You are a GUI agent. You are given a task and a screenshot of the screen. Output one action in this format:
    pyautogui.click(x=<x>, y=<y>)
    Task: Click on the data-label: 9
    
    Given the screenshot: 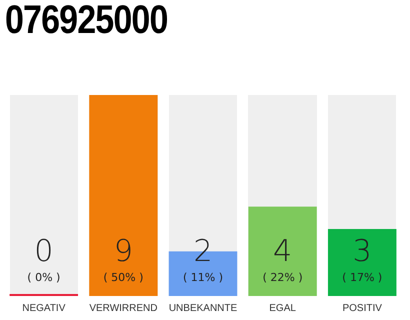 What is the action you would take?
    pyautogui.click(x=123, y=251)
    